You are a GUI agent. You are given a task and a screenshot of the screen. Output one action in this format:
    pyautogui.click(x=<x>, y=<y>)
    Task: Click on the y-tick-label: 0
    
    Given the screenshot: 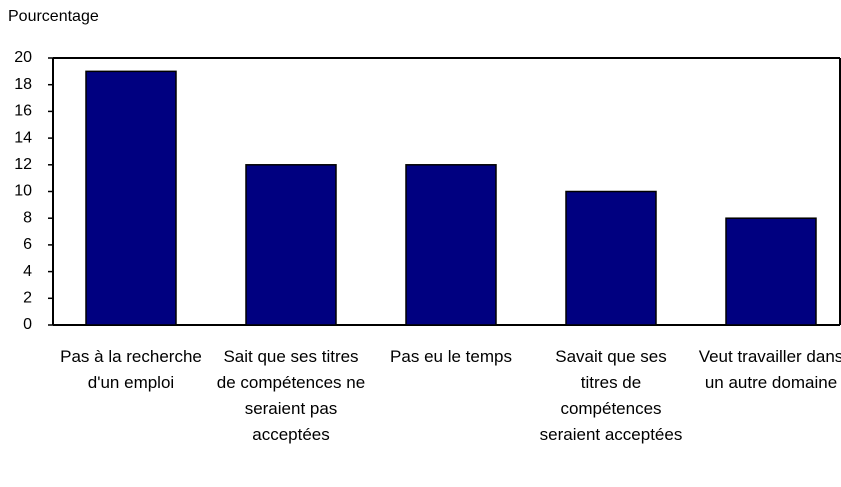 What is the action you would take?
    pyautogui.click(x=27, y=324)
    